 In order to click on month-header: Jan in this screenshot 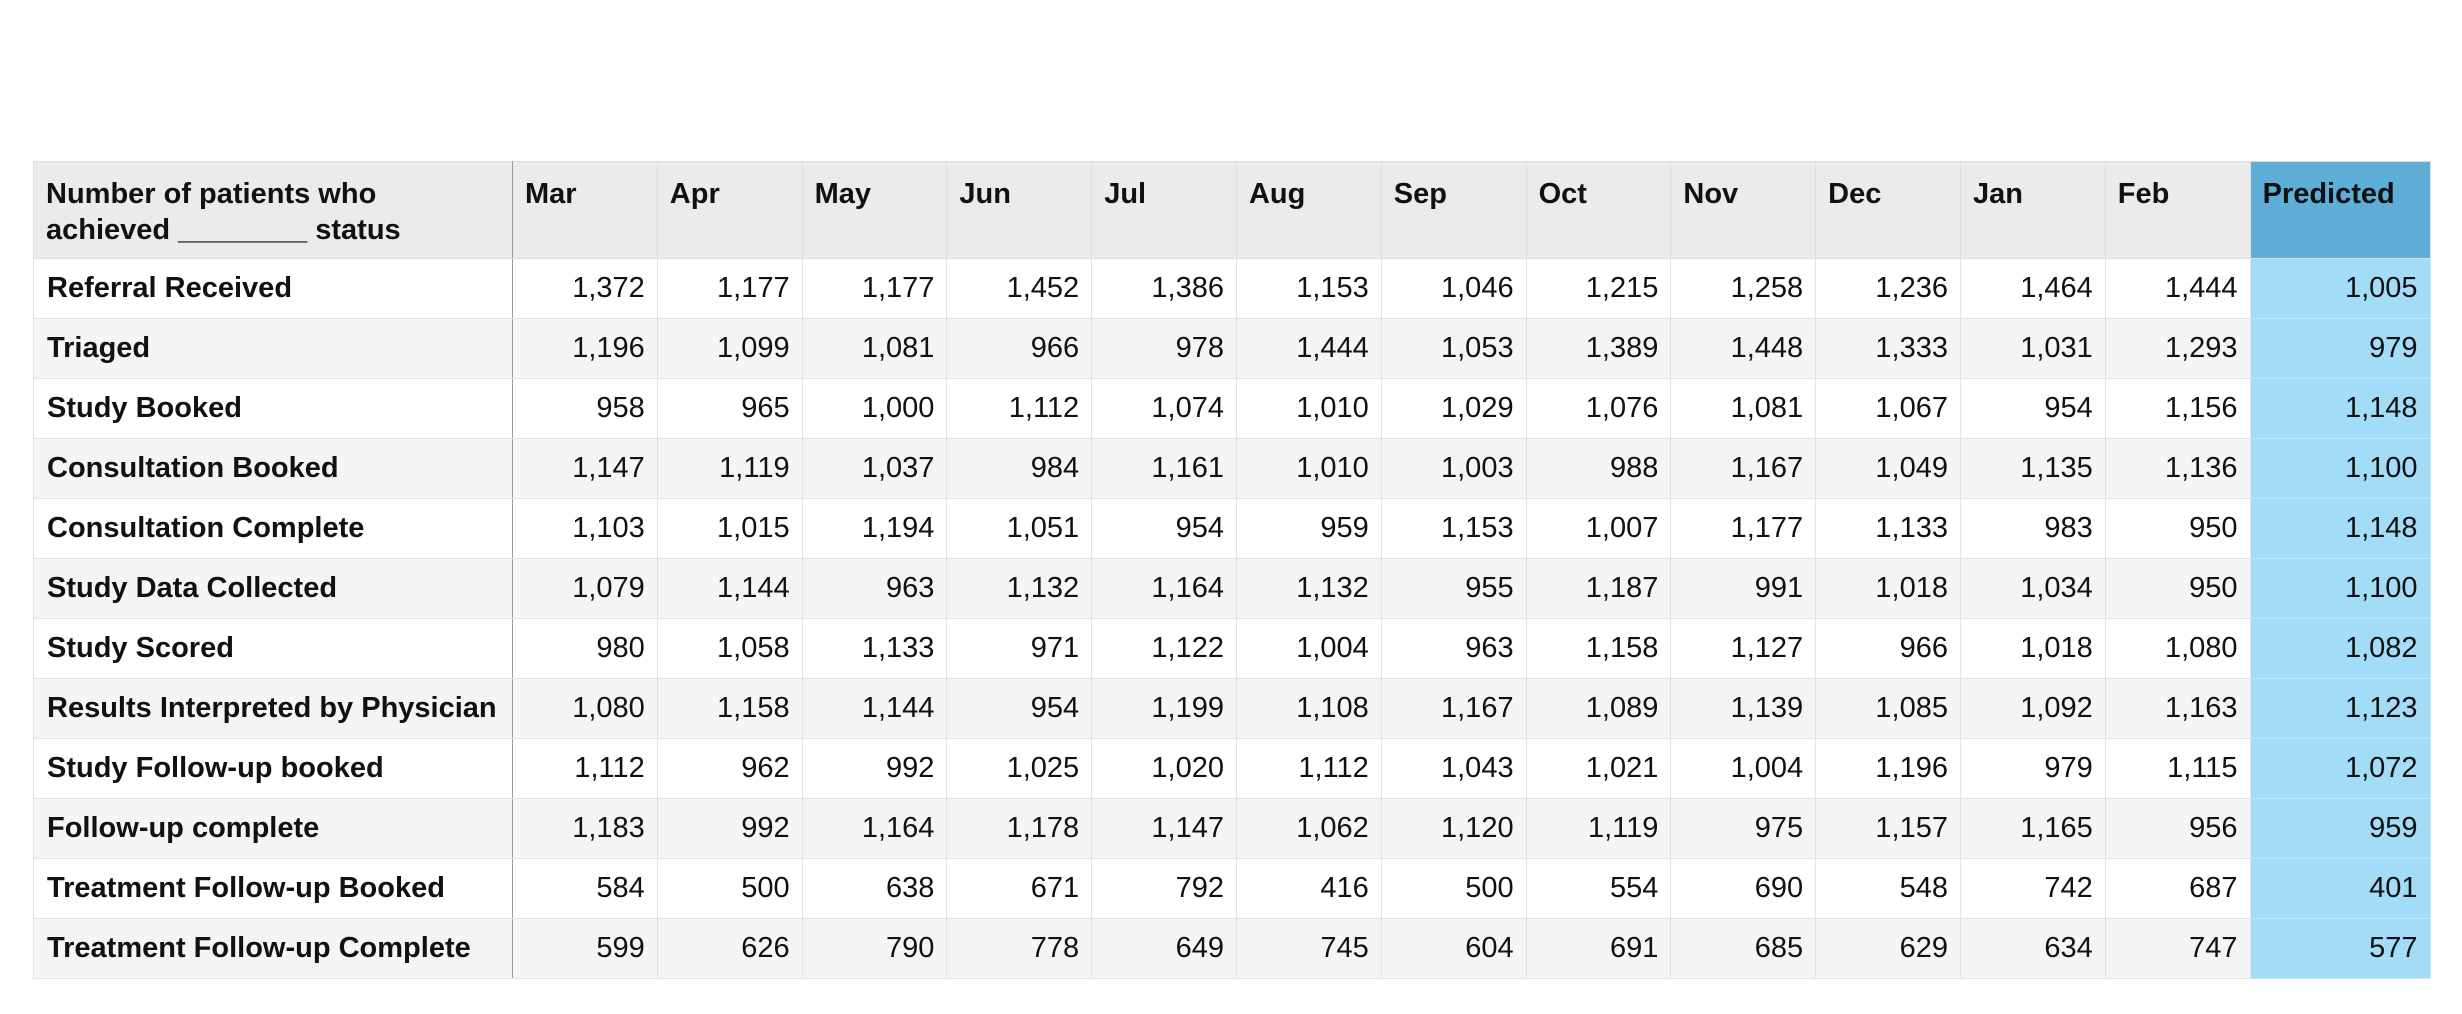, I will do `click(2032, 210)`.